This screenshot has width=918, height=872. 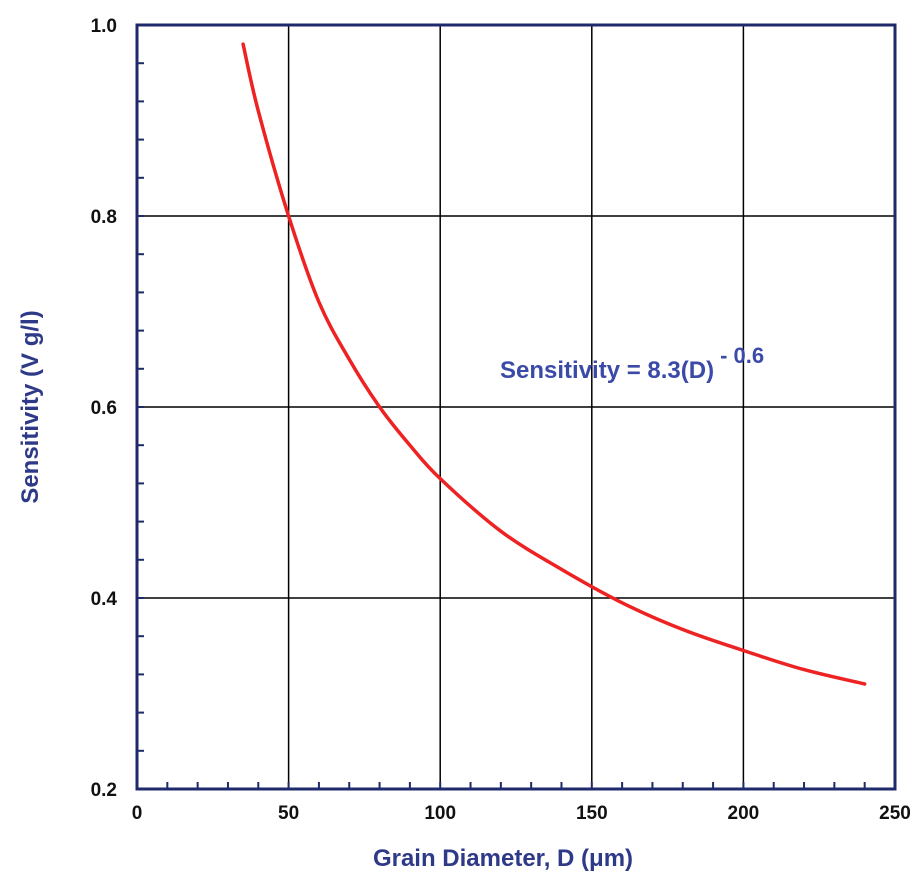 I want to click on x-tick-label: 0, so click(x=137, y=813).